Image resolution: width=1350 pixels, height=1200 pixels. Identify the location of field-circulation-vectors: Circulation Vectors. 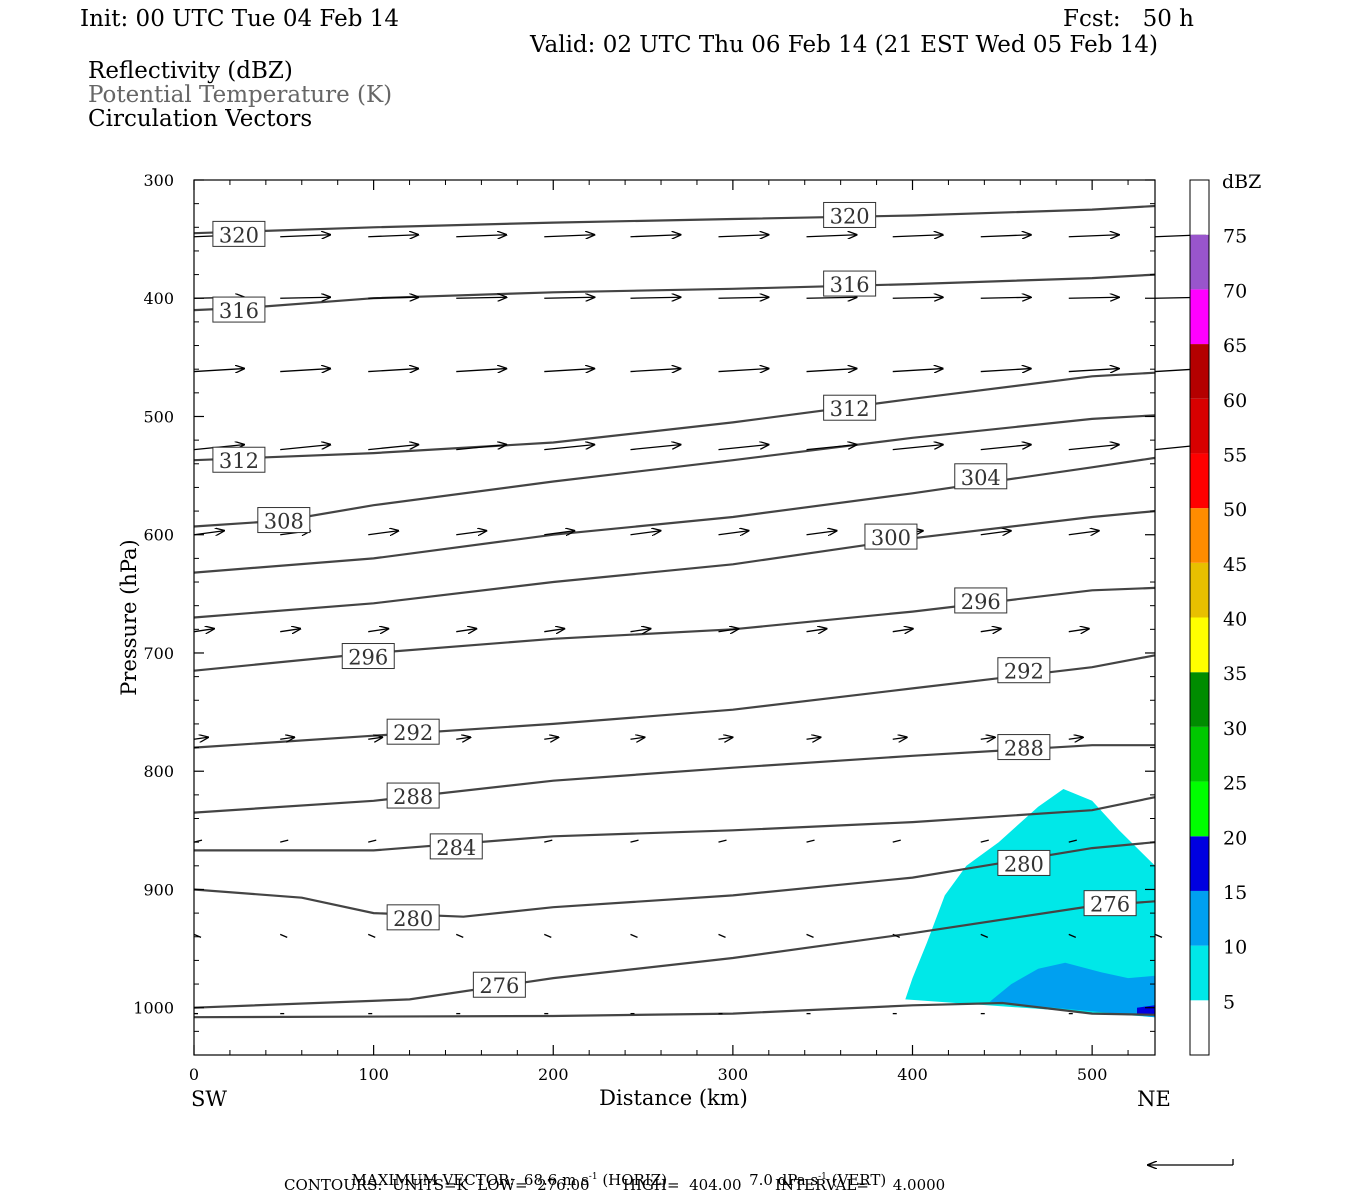
(200, 119).